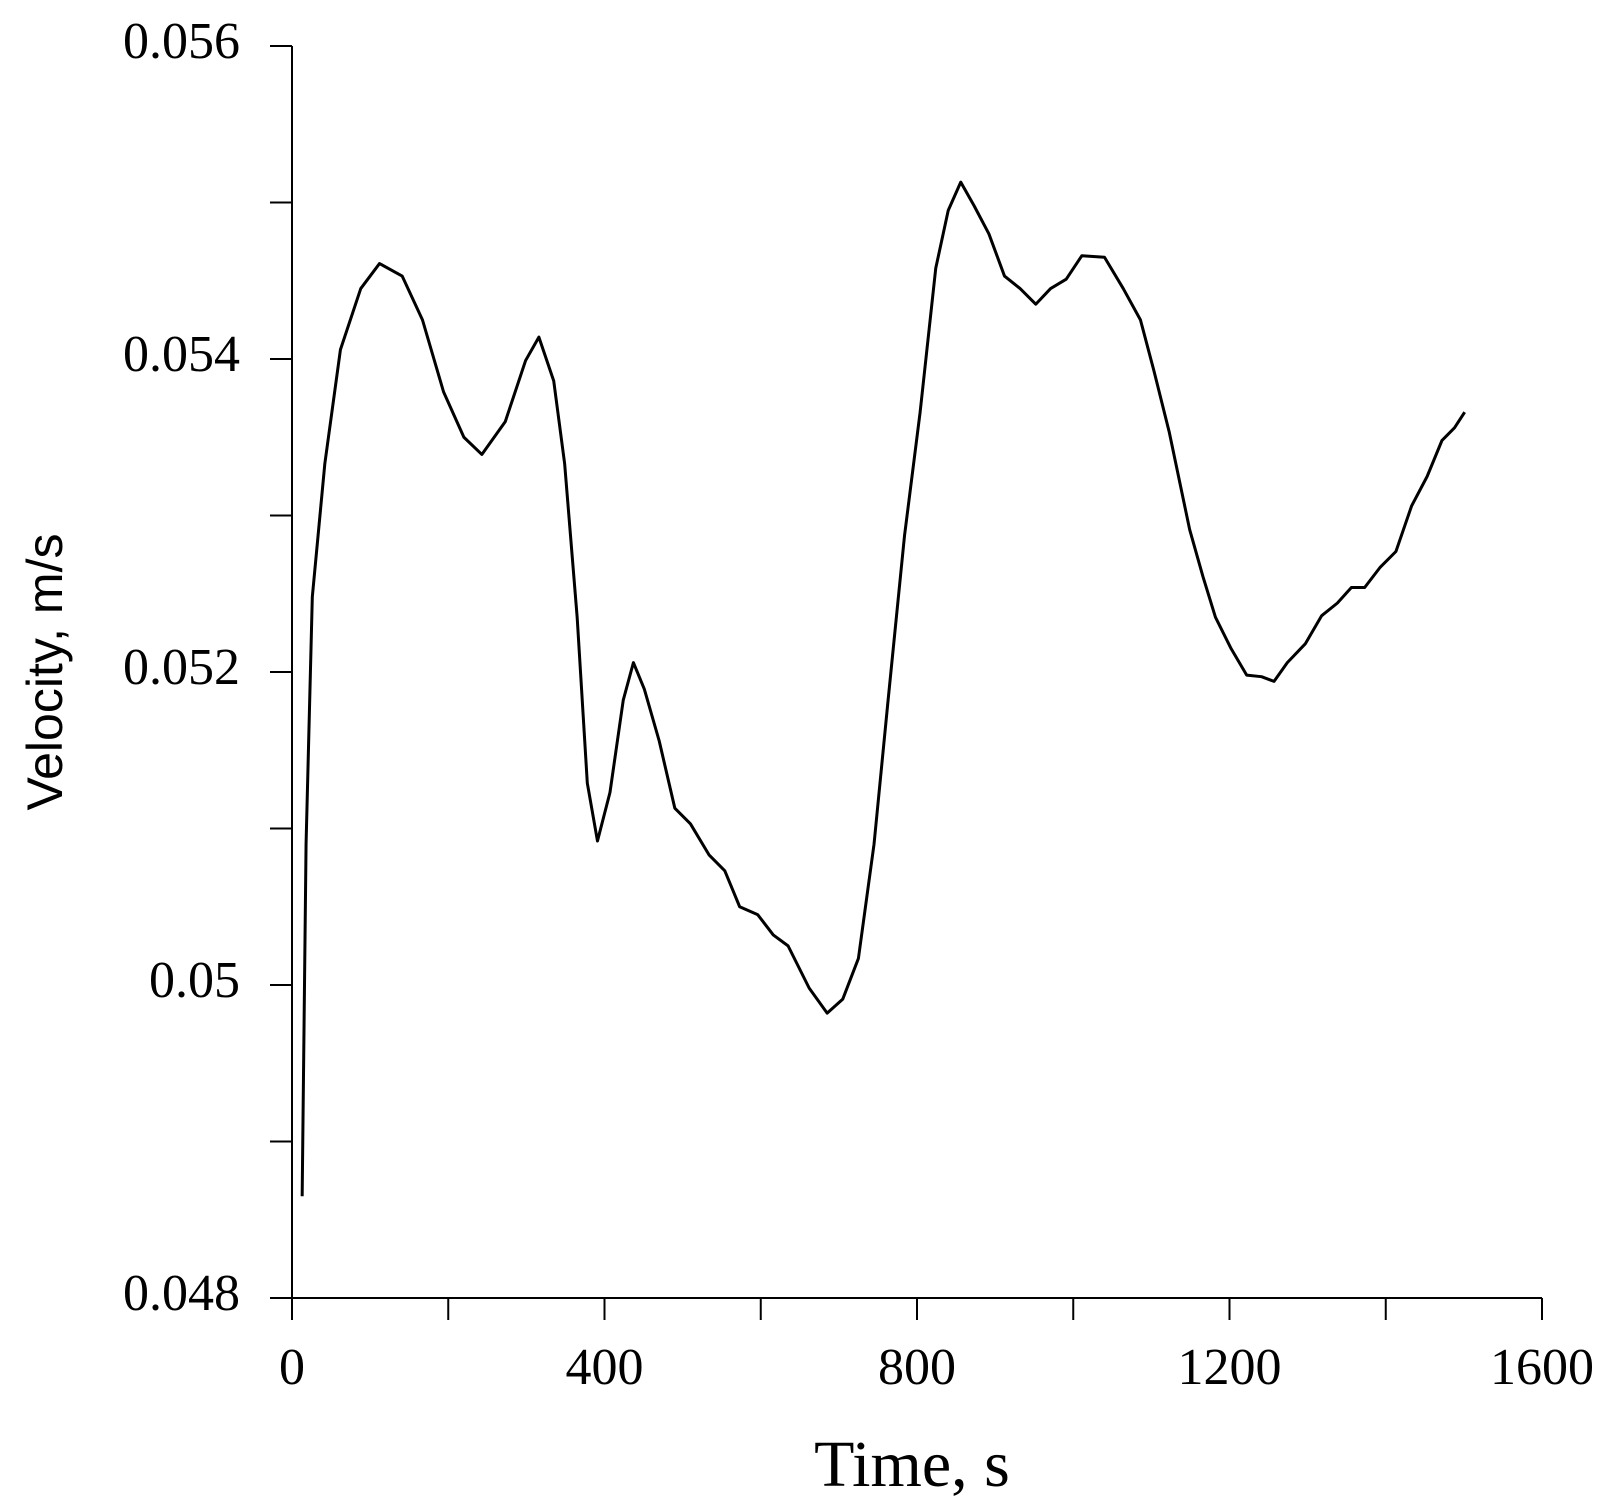 This screenshot has width=1615, height=1512. Describe the element at coordinates (194, 980) in the screenshot. I see `y-tick-label: 0.05` at that location.